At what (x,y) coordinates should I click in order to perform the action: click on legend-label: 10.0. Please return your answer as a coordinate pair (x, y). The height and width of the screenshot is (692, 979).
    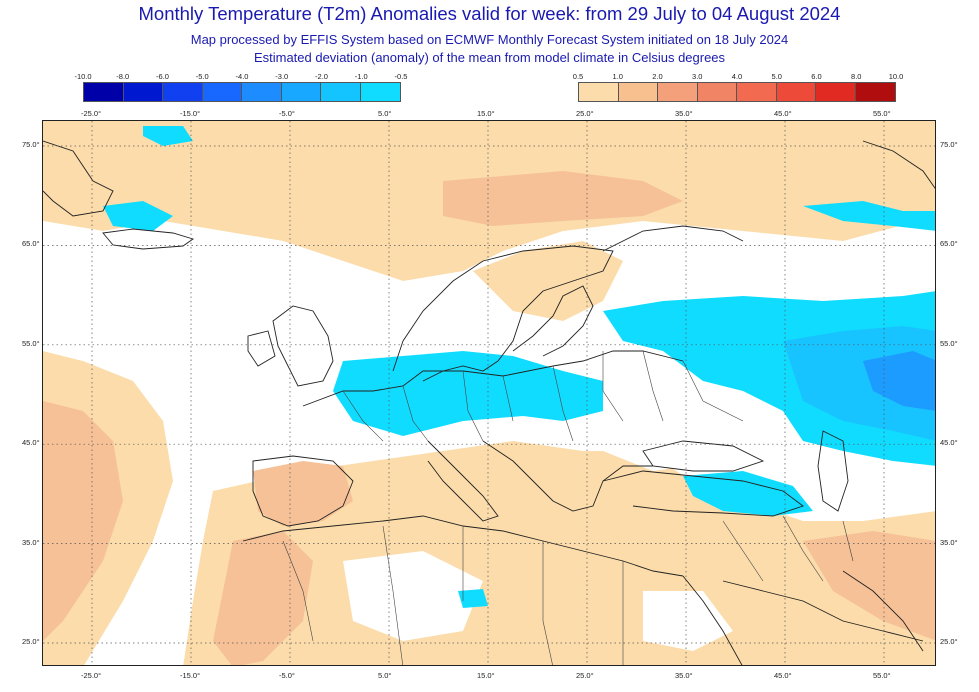
    Looking at the image, I should click on (896, 76).